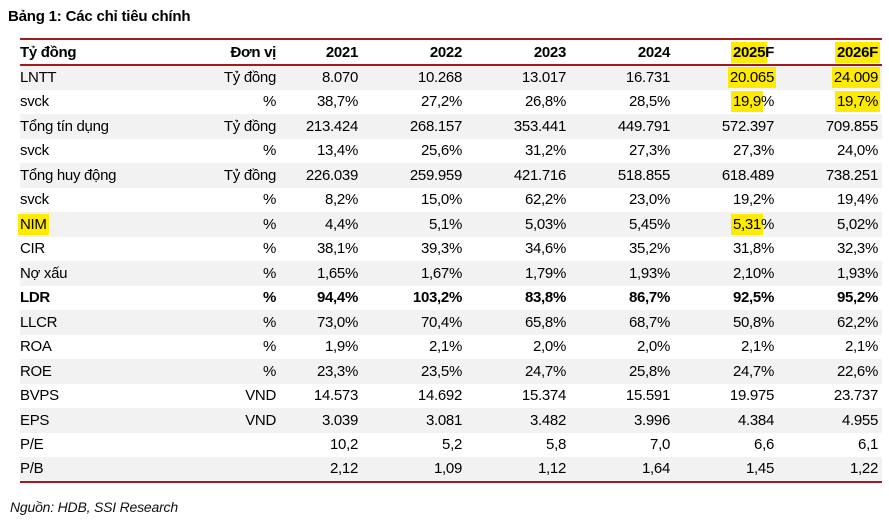 The width and height of the screenshot is (889, 530). I want to click on row-unit: Tỷ đồng, so click(249, 78).